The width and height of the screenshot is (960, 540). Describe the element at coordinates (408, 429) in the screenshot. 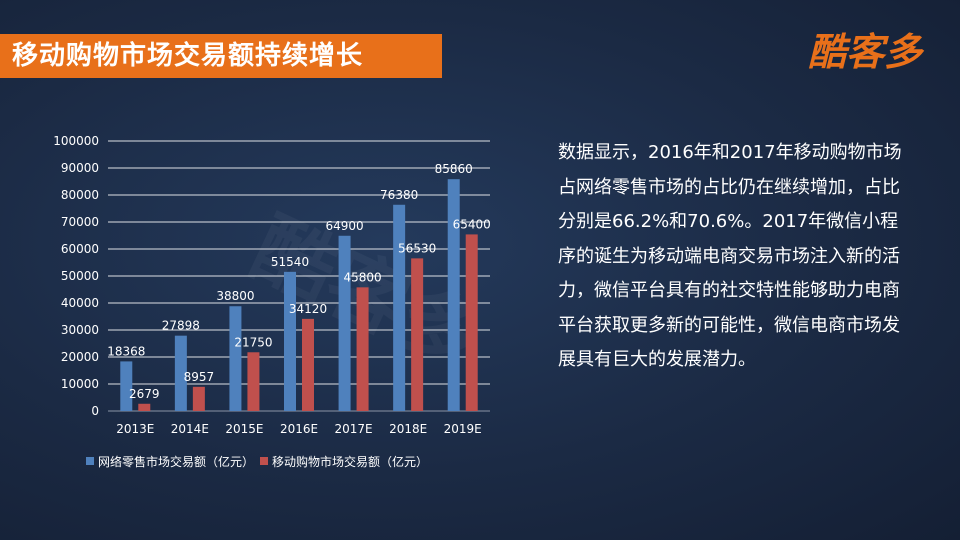

I see `x-tick-label: 2018E` at that location.